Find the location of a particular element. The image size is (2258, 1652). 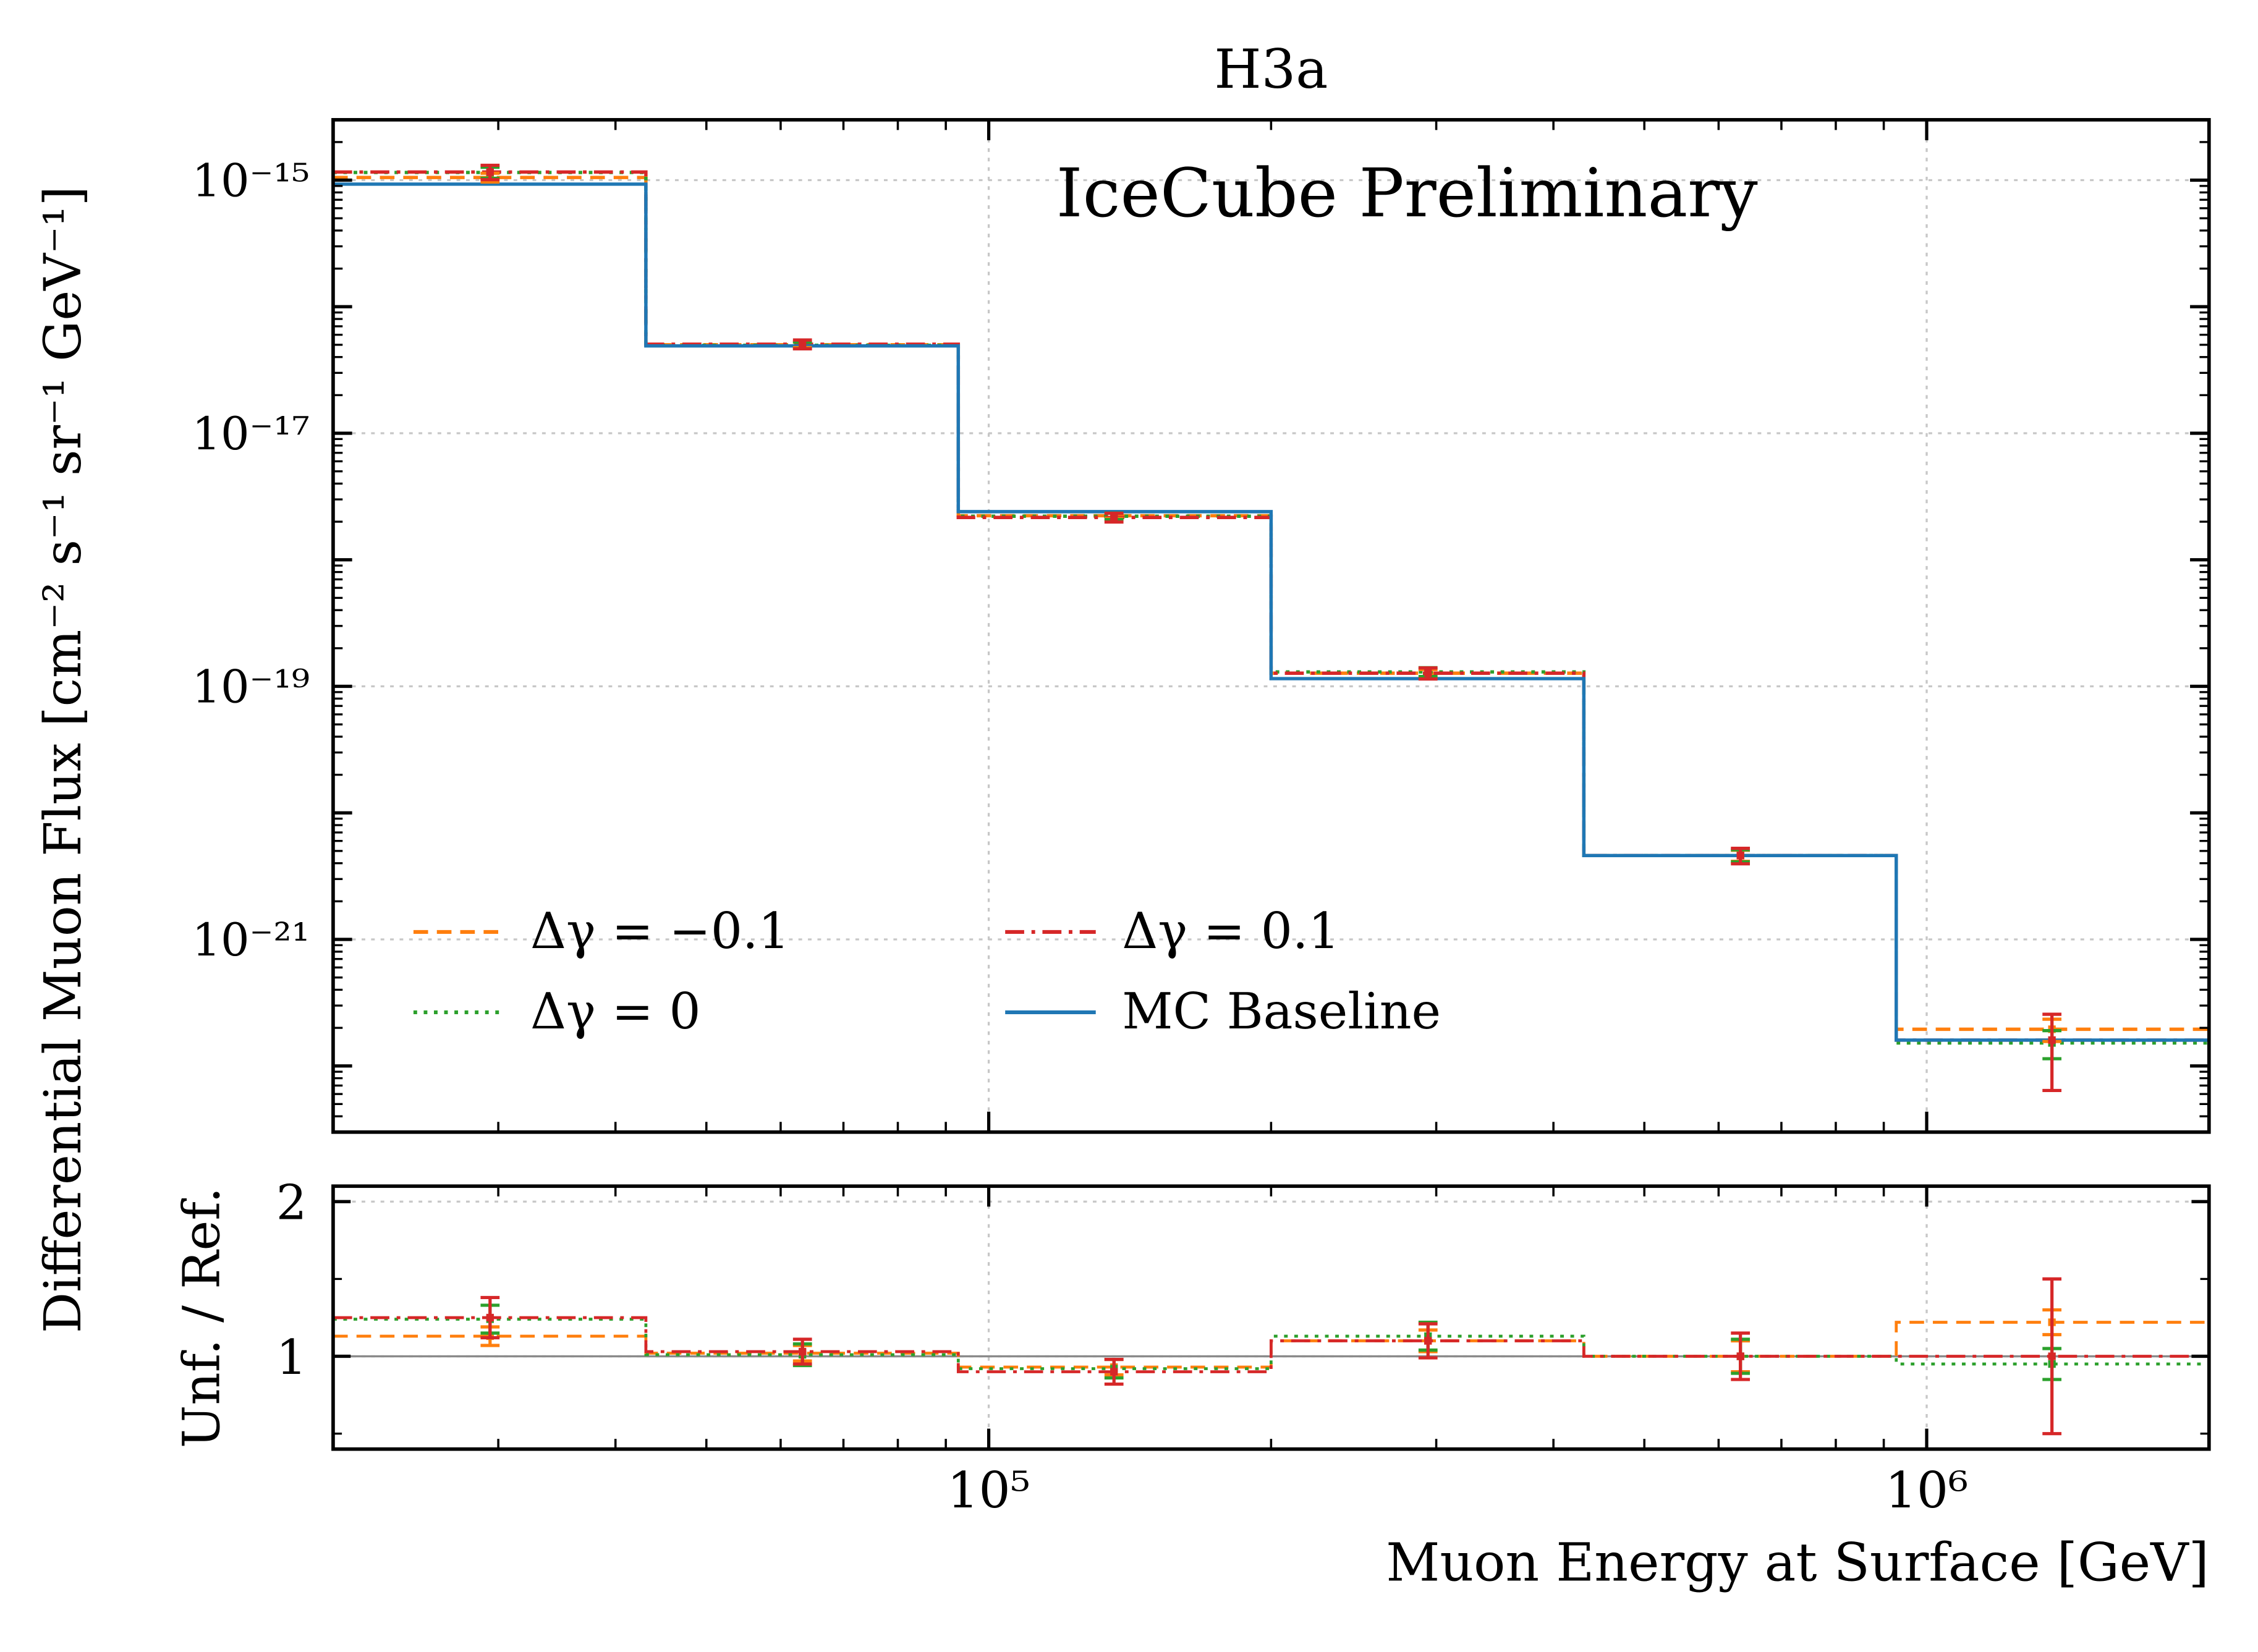

ratio-panel-errorbars is located at coordinates (1271, 1356).